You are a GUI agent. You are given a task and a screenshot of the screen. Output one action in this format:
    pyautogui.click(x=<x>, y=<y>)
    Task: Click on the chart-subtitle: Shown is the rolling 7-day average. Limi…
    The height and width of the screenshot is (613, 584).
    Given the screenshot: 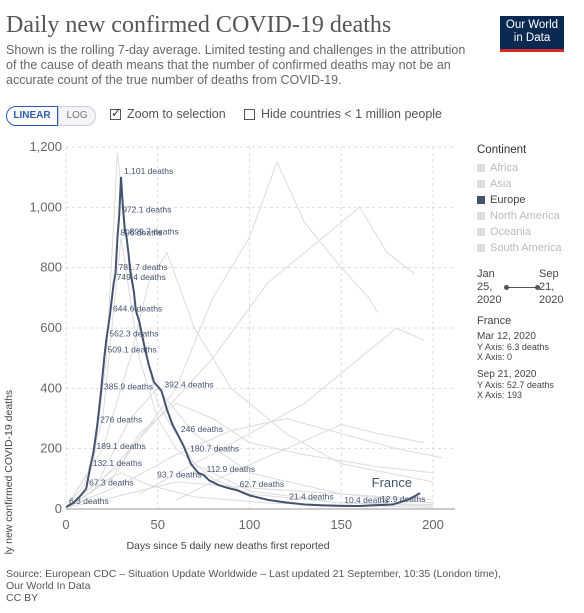 What is the action you would take?
    pyautogui.click(x=236, y=65)
    